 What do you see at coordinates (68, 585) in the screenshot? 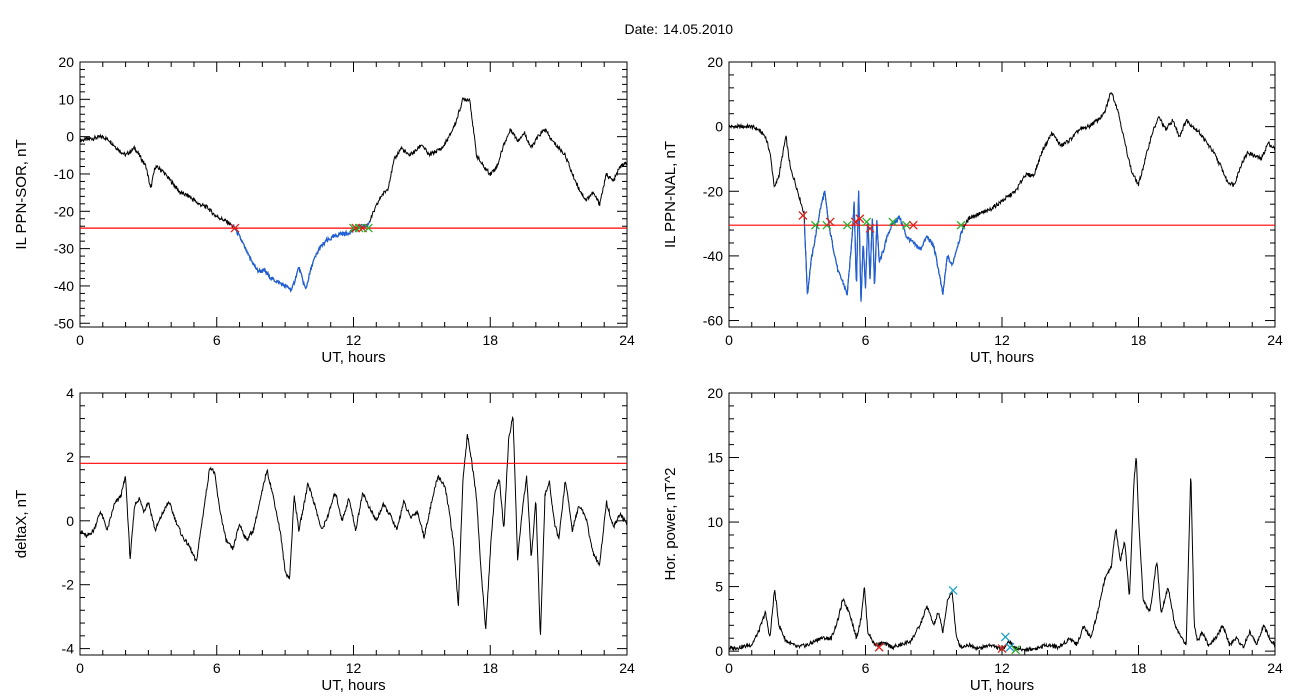
I see `y-tick-label: -2` at bounding box center [68, 585].